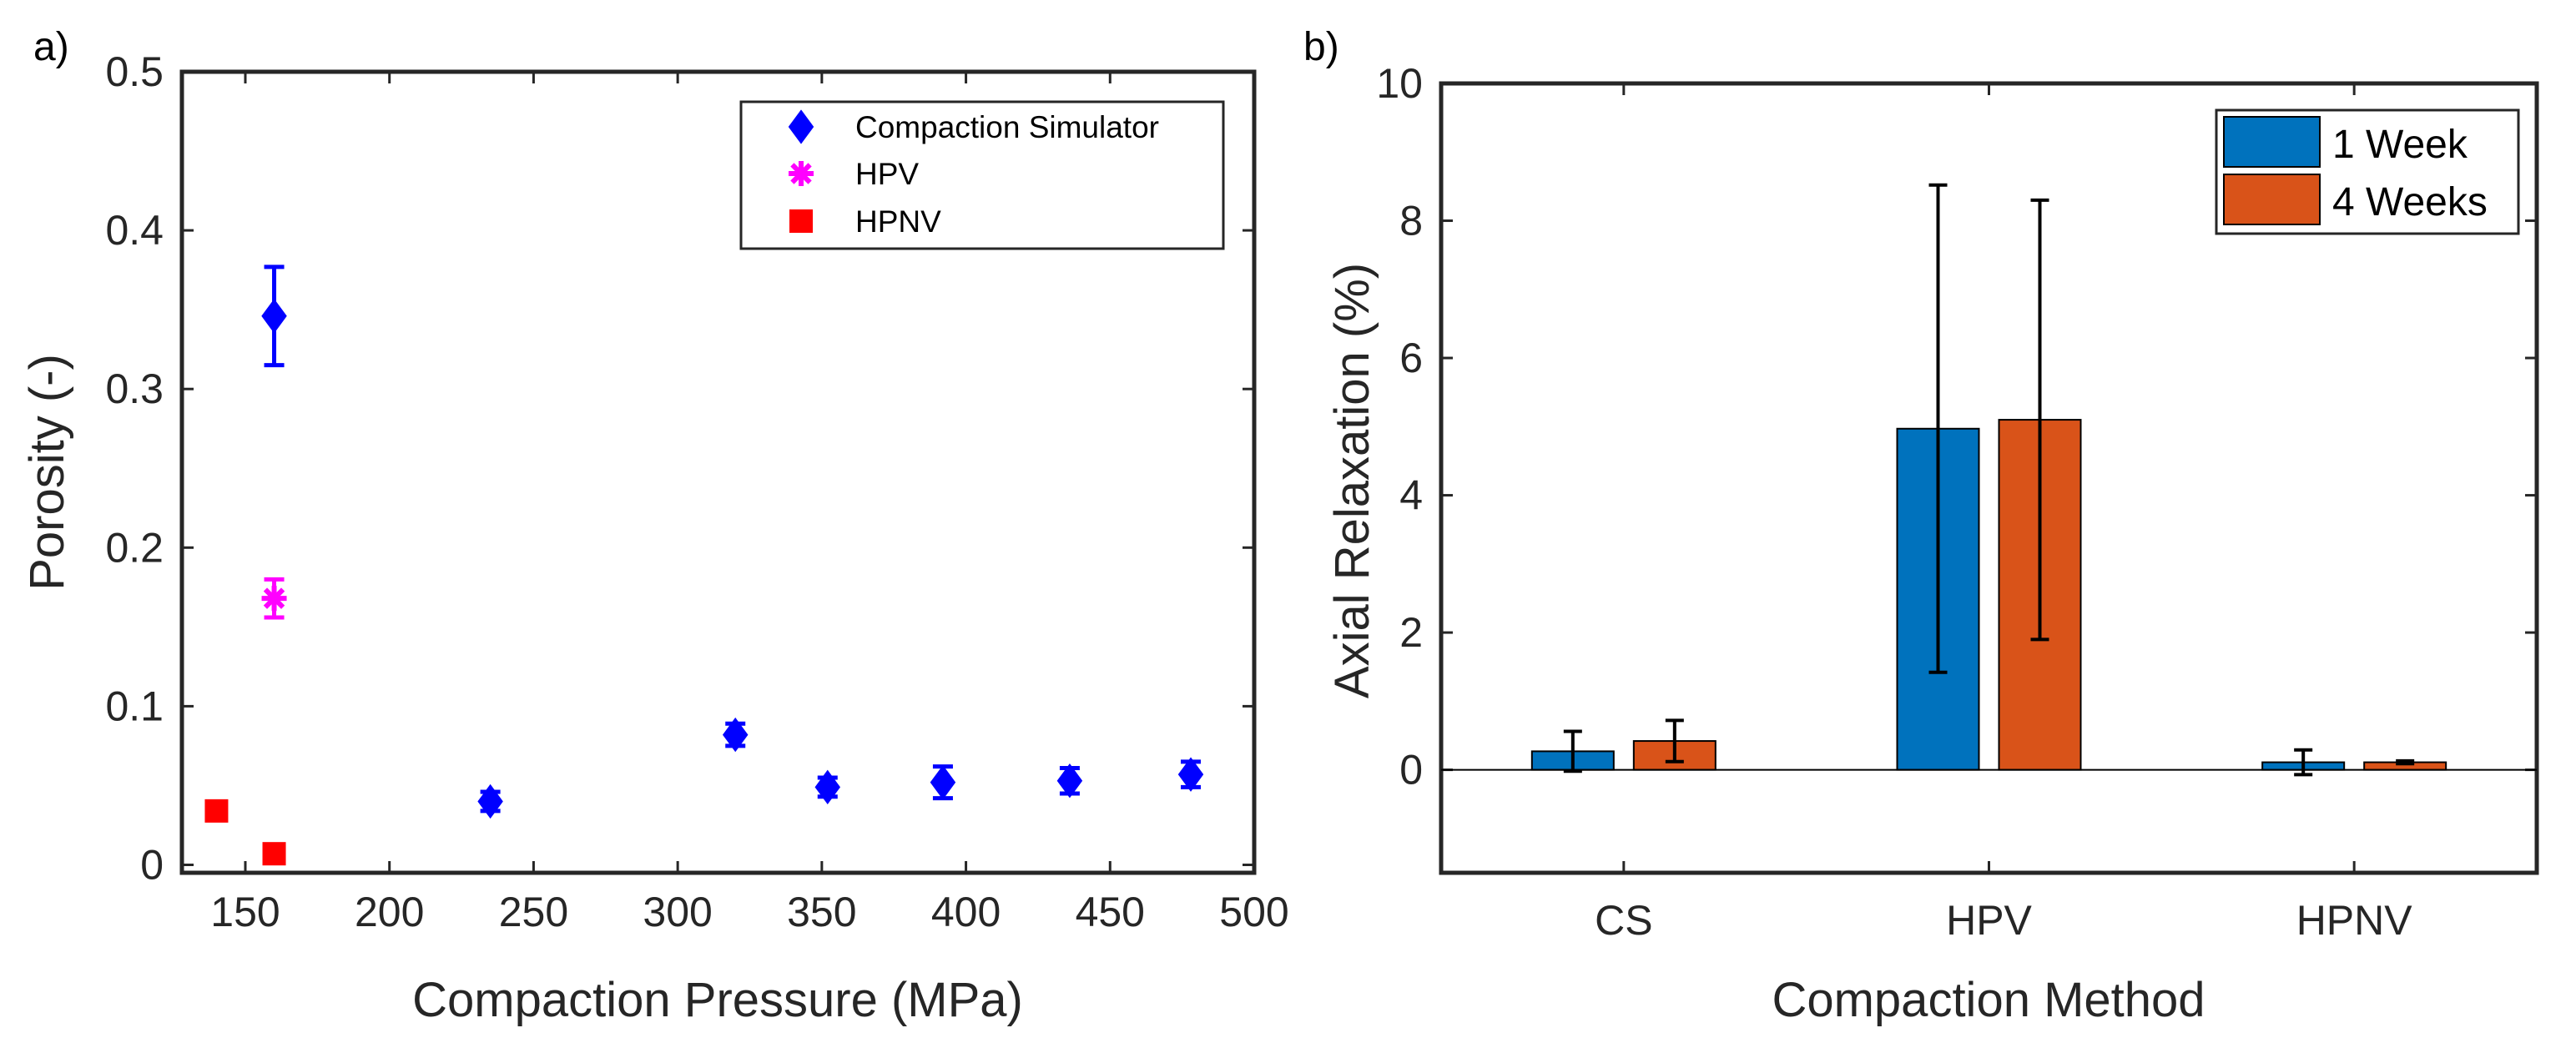  Describe the element at coordinates (51, 47) in the screenshot. I see `panel-a-label: a)` at that location.